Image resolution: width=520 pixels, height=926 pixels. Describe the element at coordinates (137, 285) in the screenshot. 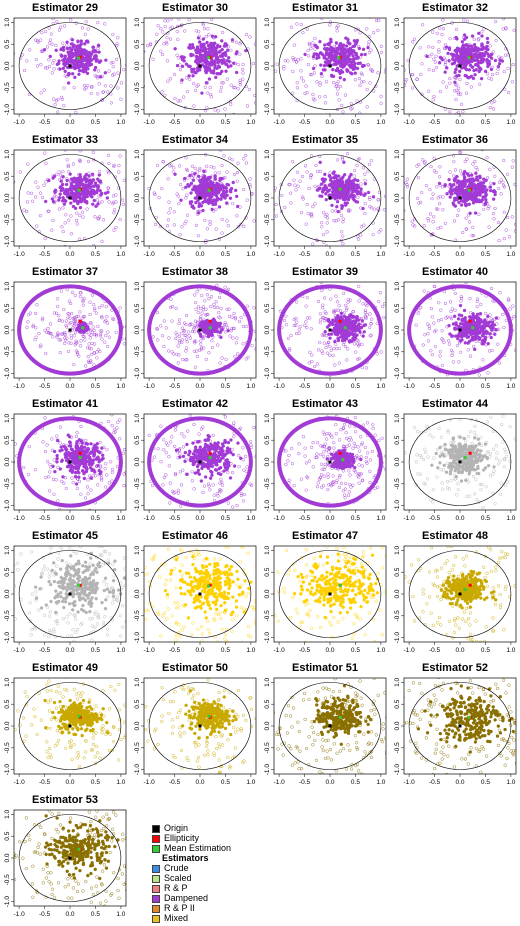

I see `y-tick-label: 1.0` at that location.